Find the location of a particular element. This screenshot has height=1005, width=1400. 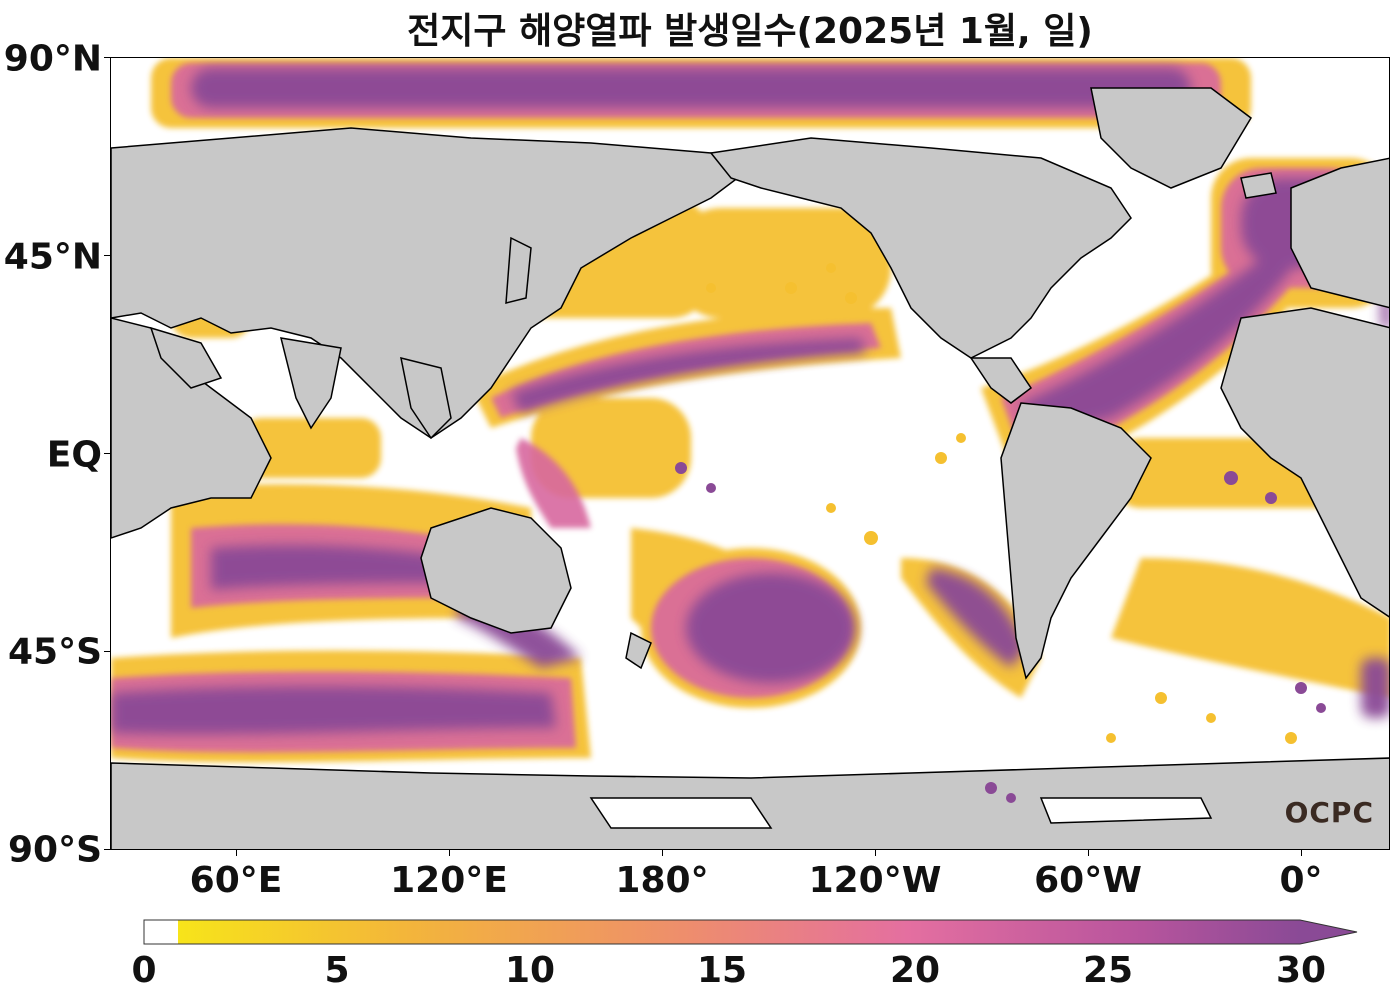

colorbar-tick-5: 5 is located at coordinates (337, 970).